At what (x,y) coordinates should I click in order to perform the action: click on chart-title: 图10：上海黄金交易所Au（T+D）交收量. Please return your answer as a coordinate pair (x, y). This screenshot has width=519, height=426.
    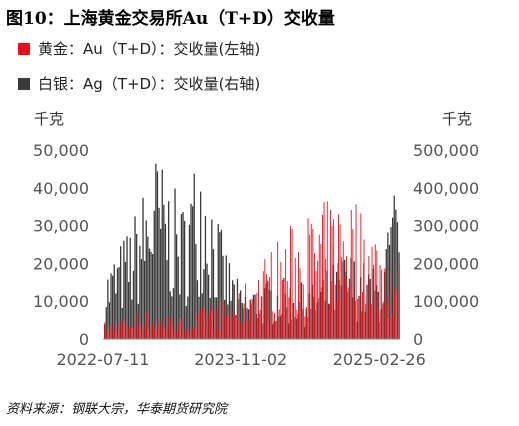
    Looking at the image, I should click on (170, 19).